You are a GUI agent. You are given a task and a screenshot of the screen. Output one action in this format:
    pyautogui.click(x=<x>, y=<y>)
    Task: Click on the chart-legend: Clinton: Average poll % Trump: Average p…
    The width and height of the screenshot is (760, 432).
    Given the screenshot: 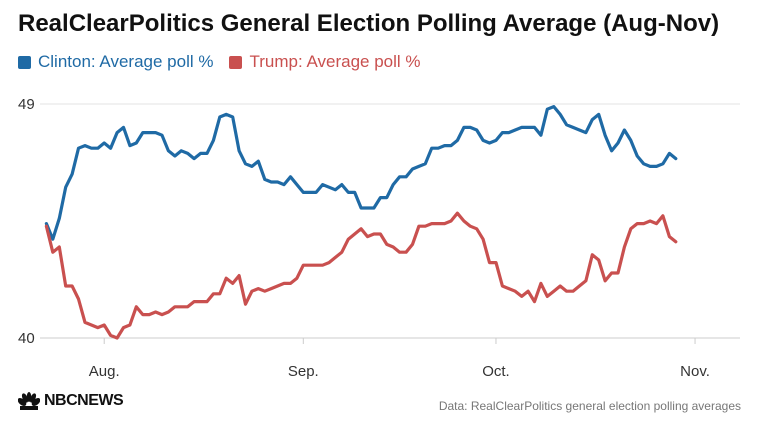 What is the action you would take?
    pyautogui.click(x=227, y=62)
    